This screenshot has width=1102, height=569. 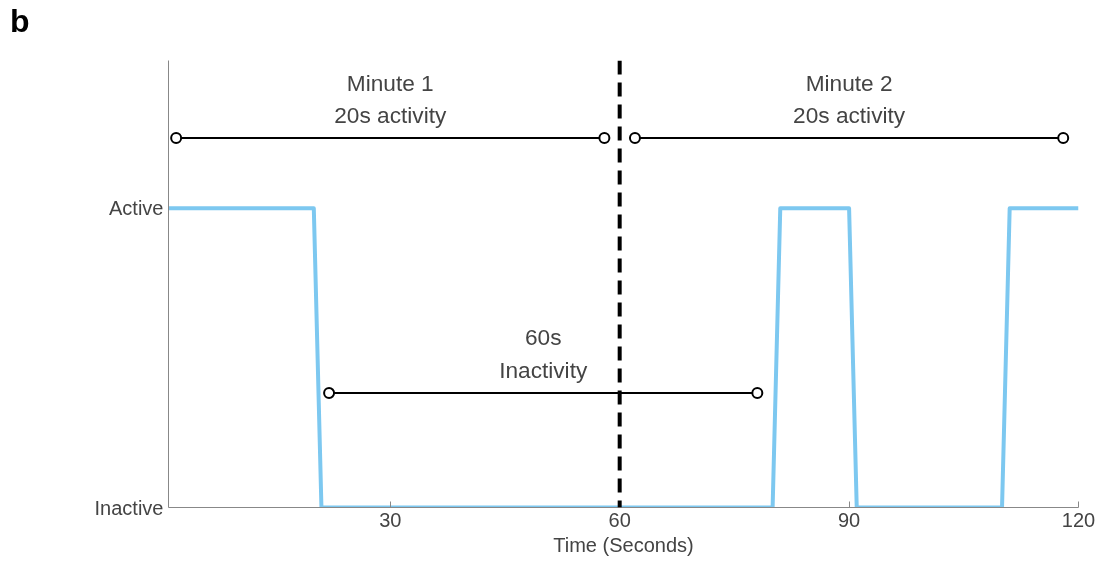 I want to click on text: Inactive, so click(x=129, y=507).